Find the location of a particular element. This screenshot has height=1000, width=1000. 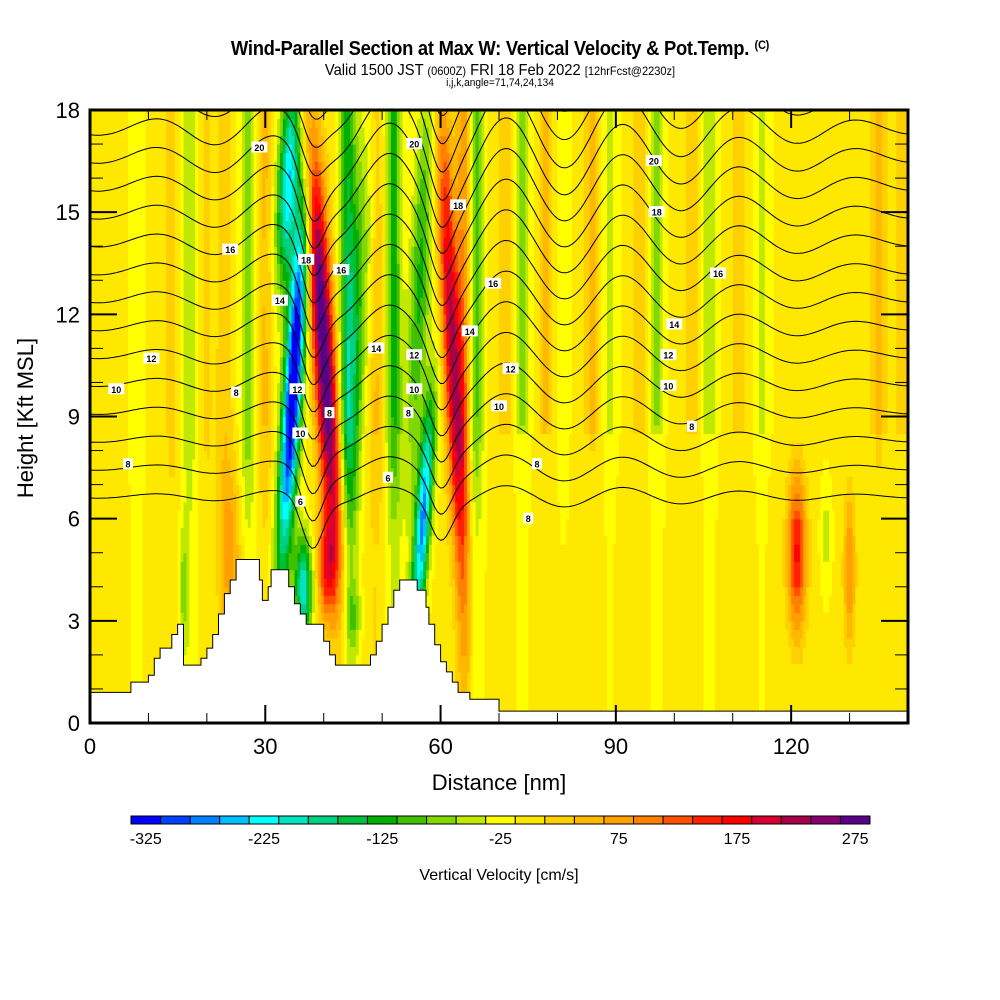

contour-label: 16 is located at coordinates (230, 250).